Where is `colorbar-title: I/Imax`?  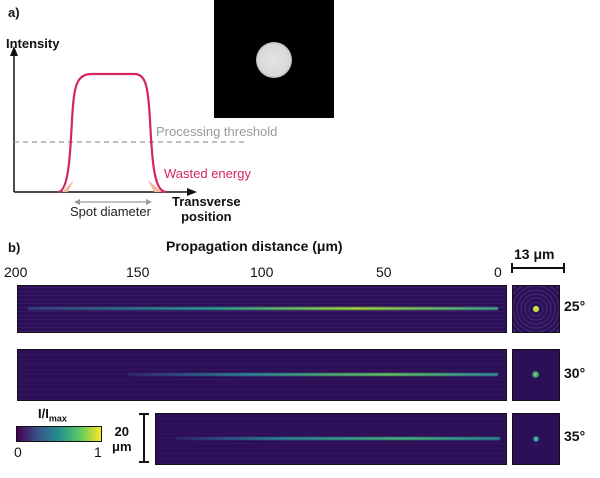 colorbar-title: I/Imax is located at coordinates (52, 415).